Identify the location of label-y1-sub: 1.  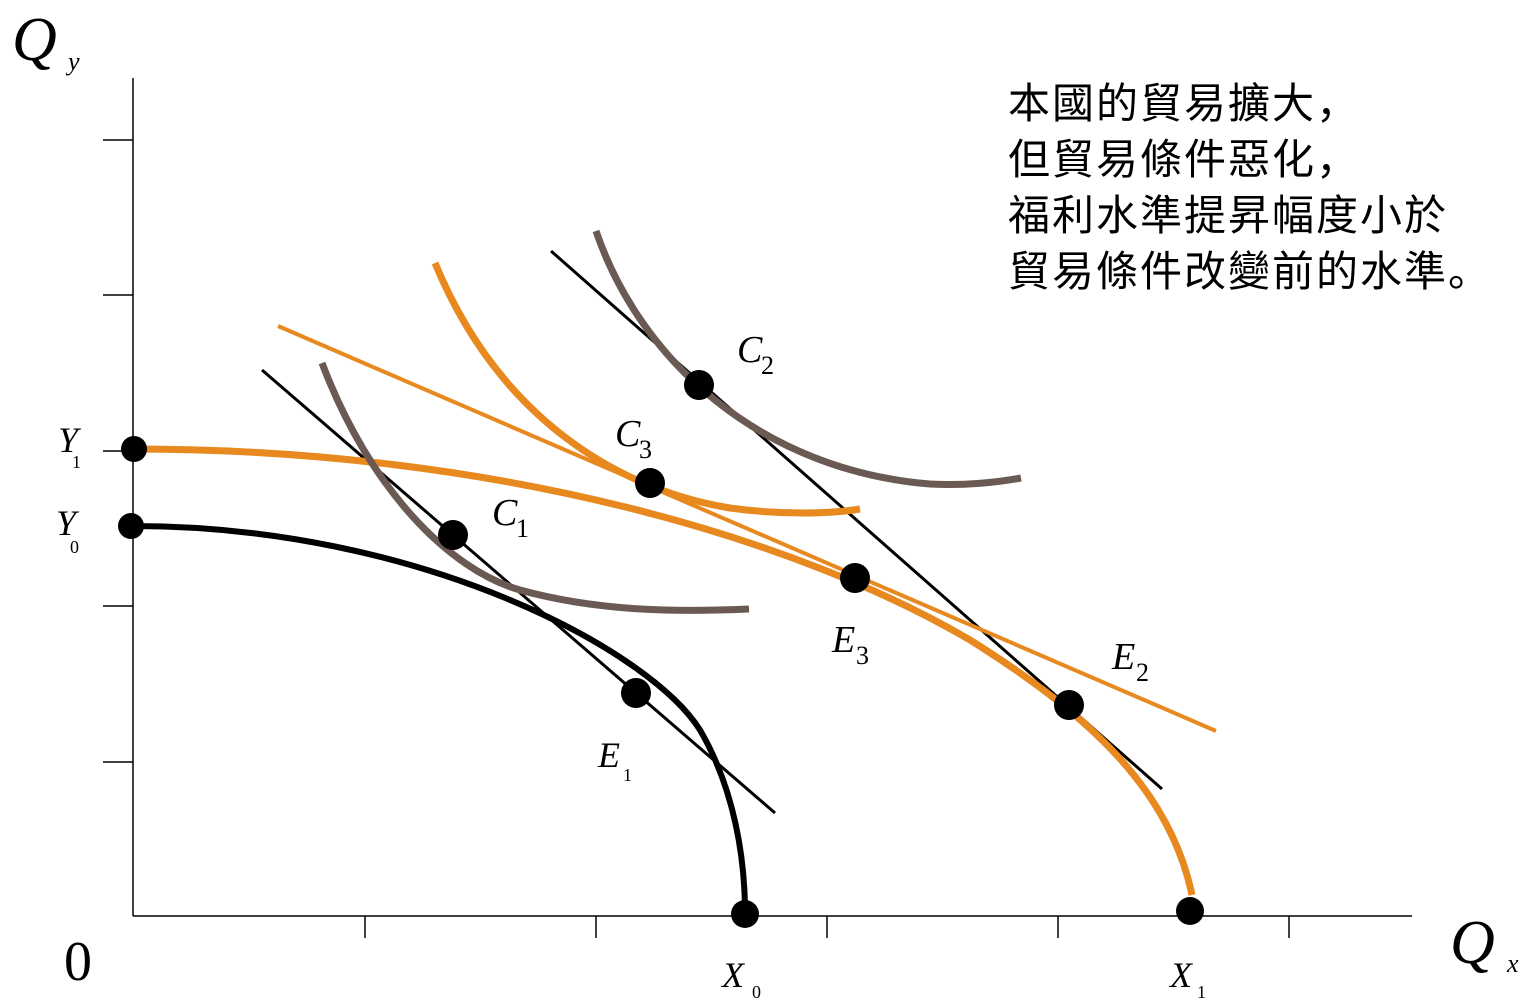
(76, 462).